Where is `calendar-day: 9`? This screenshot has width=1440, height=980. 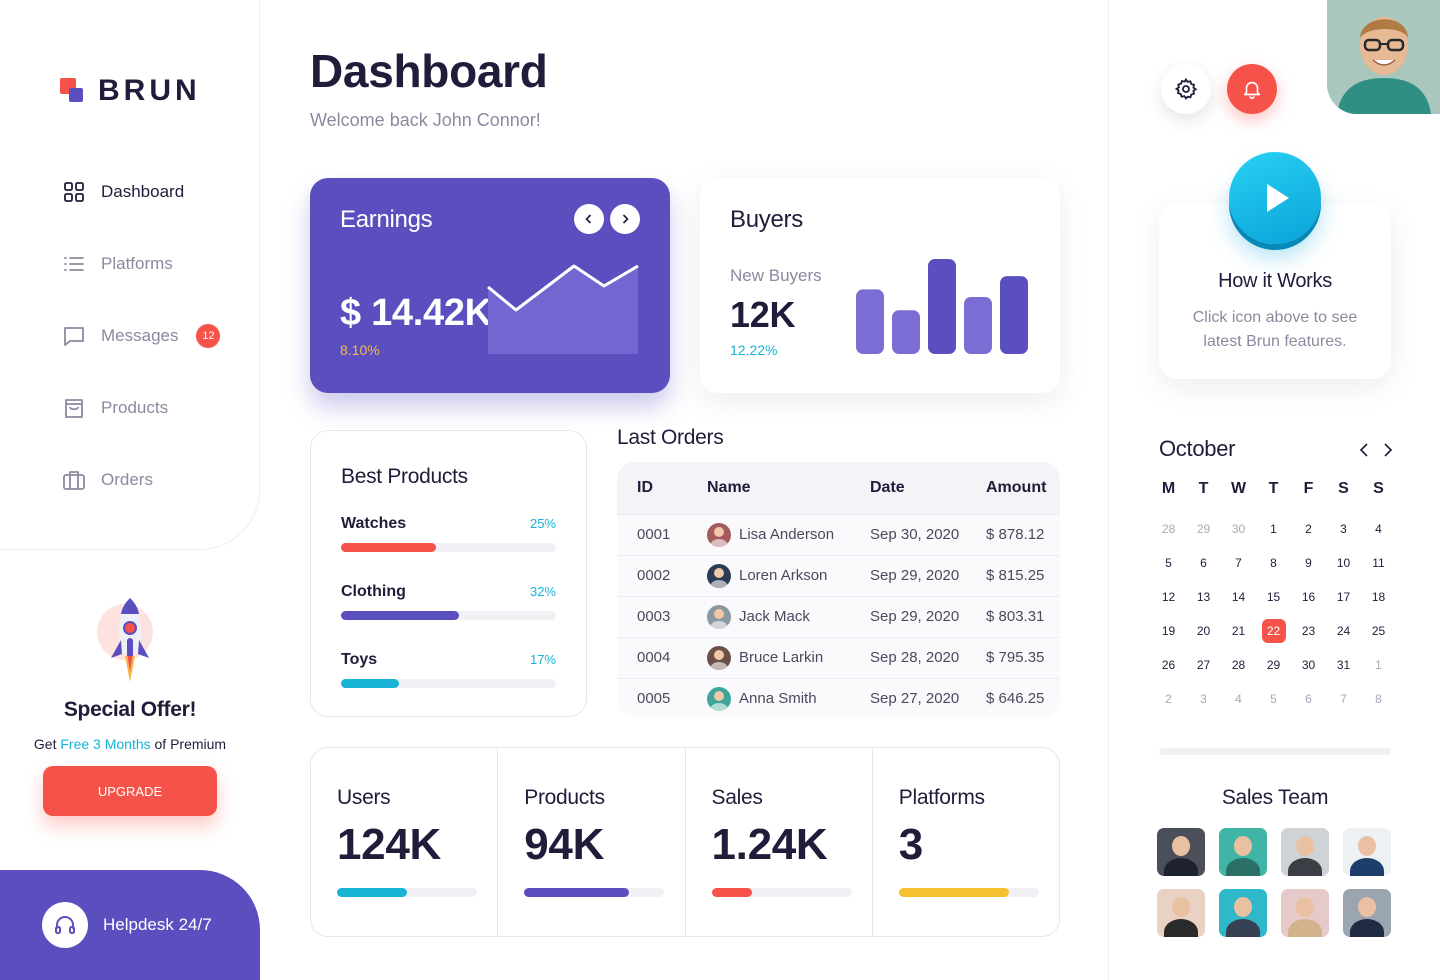
calendar-day: 9 is located at coordinates (1308, 563).